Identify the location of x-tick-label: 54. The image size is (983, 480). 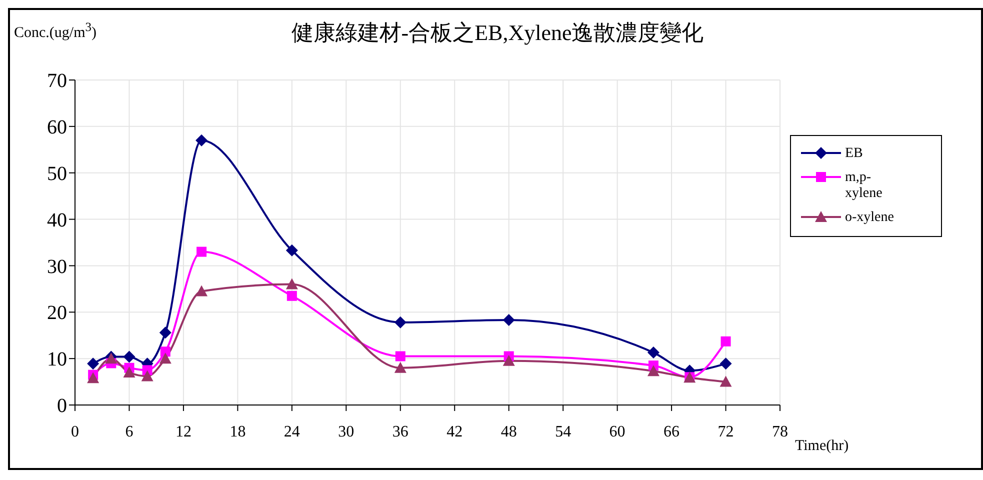
(563, 431).